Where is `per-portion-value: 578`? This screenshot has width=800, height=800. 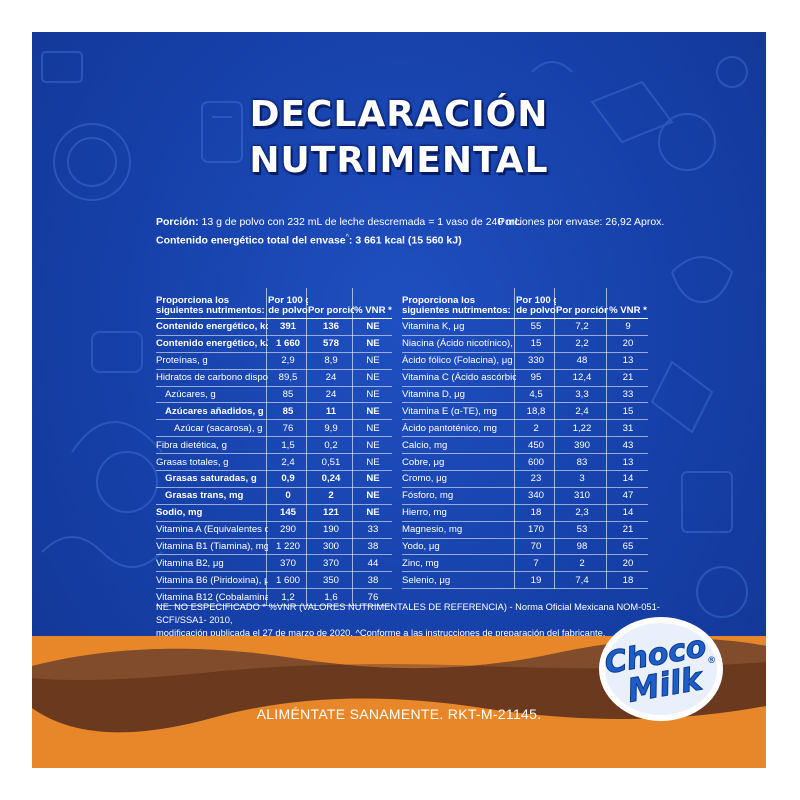 per-portion-value: 578 is located at coordinates (330, 344).